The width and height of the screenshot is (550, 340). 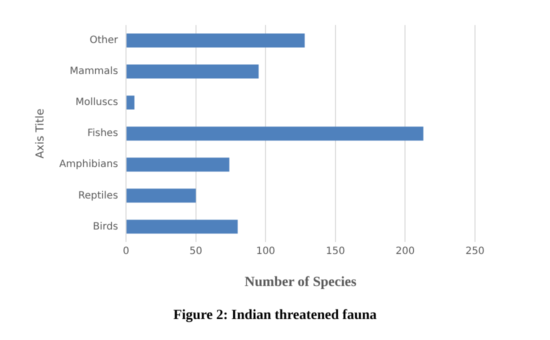 What do you see at coordinates (88, 164) in the screenshot?
I see `y-tick-label: Amphibians` at bounding box center [88, 164].